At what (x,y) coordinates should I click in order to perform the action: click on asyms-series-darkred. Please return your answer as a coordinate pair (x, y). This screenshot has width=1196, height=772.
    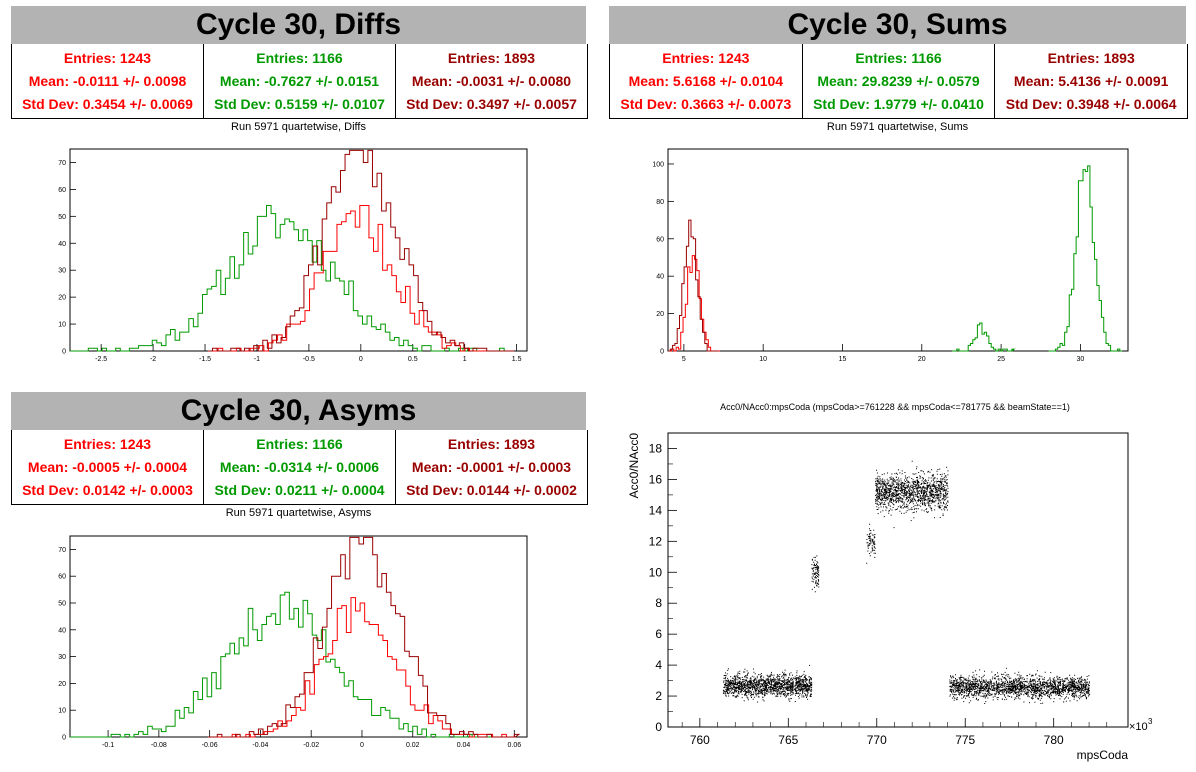
    Looking at the image, I should click on (364, 637).